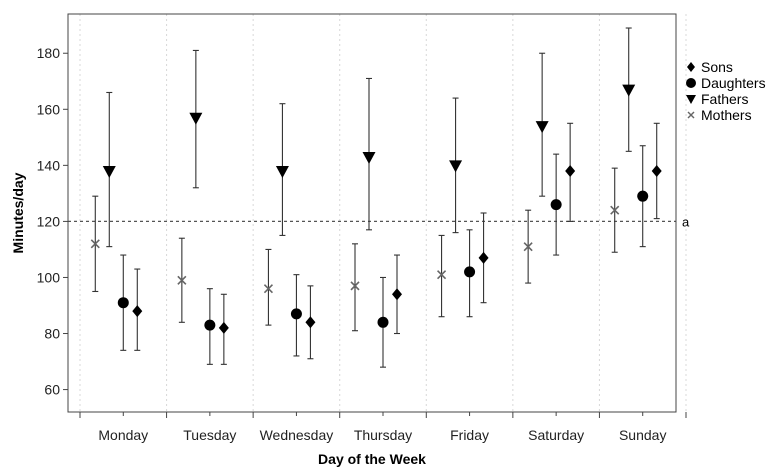  I want to click on legend-item: Mothers, so click(719, 115).